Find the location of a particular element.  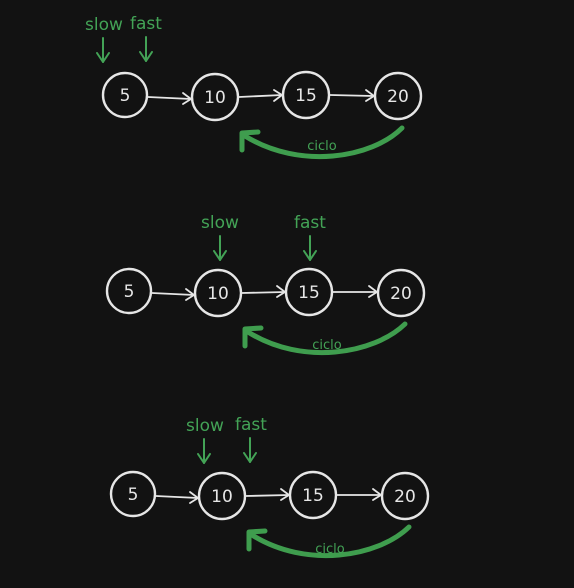

panel-3: slow fast 5 10 15 20 is located at coordinates (269, 487).